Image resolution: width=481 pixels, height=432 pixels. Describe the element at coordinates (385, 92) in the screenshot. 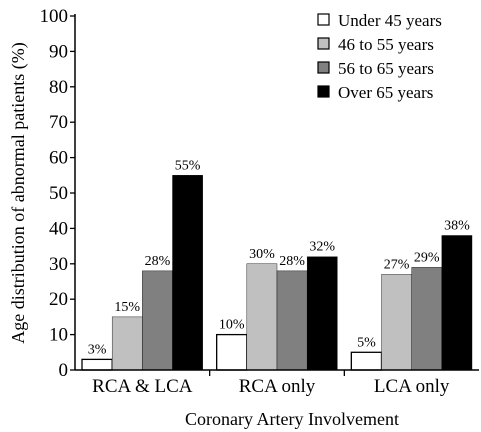

I see `legend-label: Over 65 years` at that location.